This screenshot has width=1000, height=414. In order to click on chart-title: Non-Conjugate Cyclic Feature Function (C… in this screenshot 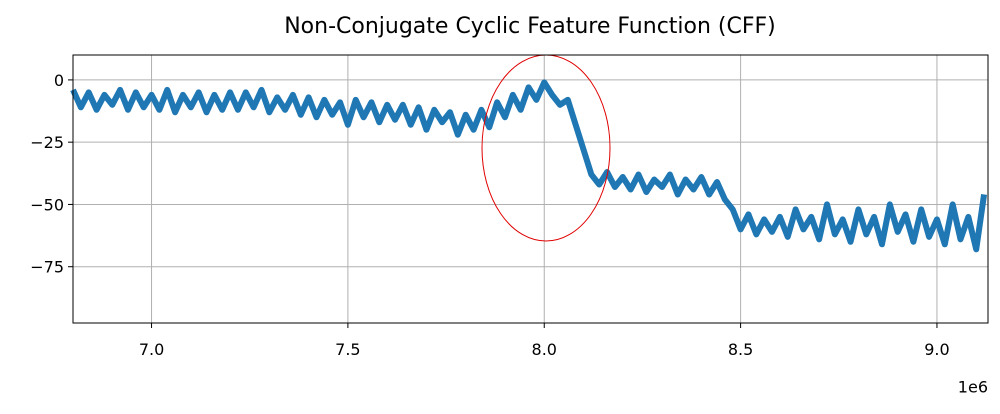, I will do `click(530, 26)`.